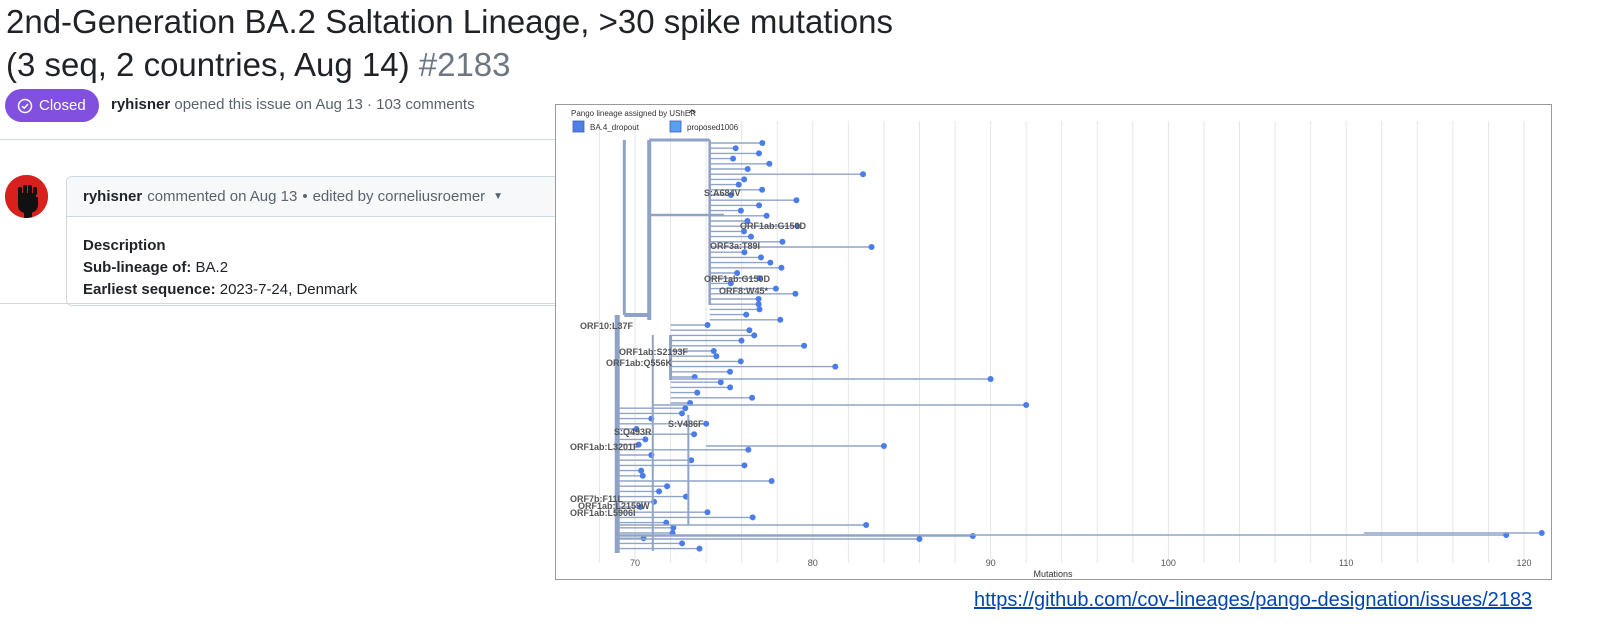 This screenshot has width=1605, height=639. I want to click on raised-fist-icon, so click(26, 196).